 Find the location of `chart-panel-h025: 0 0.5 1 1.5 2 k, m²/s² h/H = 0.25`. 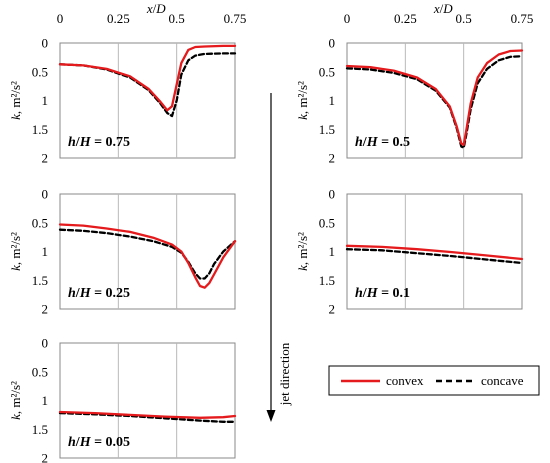

chart-panel-h025: 0 0.5 1 1.5 2 k, m²/s² h/H = 0.25 is located at coordinates (122, 252).